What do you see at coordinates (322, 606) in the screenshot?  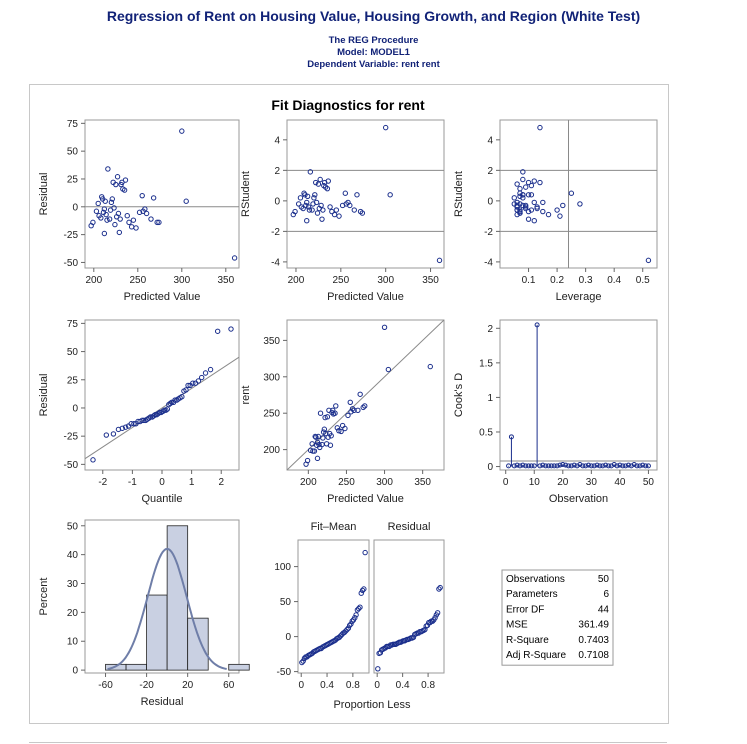 I see `fit-mean-plot: 0 0.4 0.8 -50 0 50 100 Fit–Mean` at bounding box center [322, 606].